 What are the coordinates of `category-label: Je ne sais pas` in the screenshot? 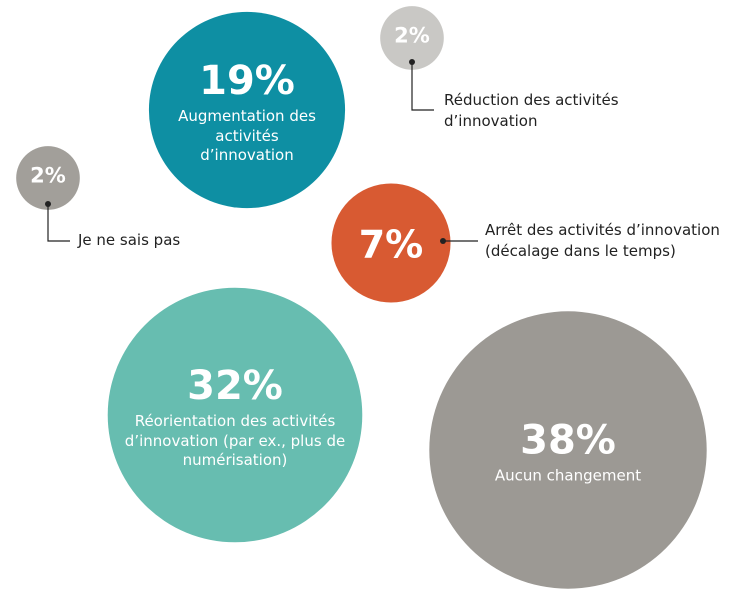 It's located at (129, 240).